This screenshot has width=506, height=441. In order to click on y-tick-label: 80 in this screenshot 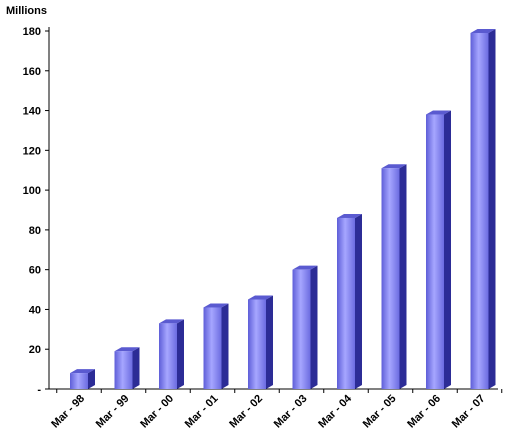, I will do `click(35, 231)`.